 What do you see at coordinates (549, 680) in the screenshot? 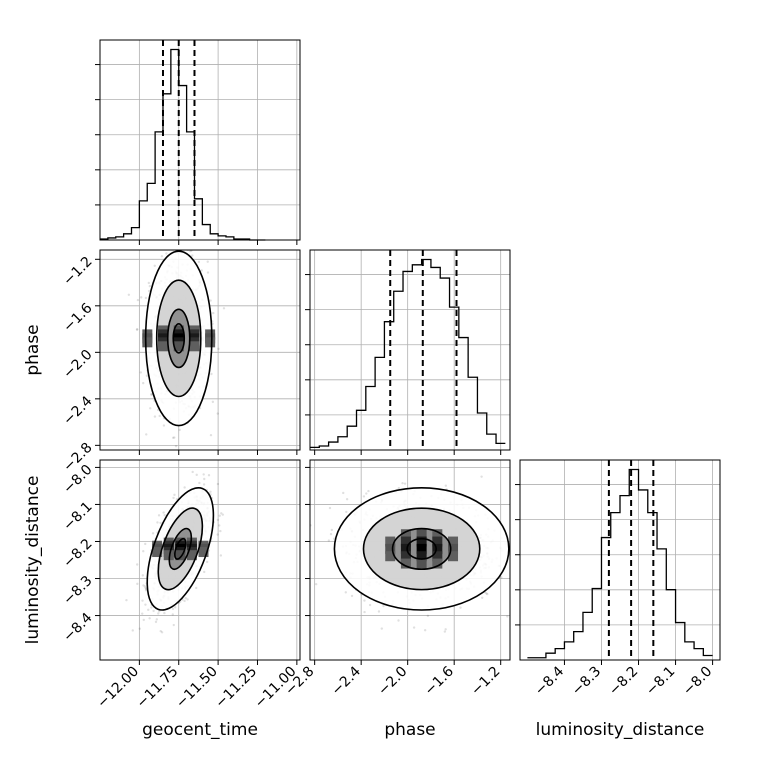
I see `x-tick-label: −8.4` at bounding box center [549, 680].